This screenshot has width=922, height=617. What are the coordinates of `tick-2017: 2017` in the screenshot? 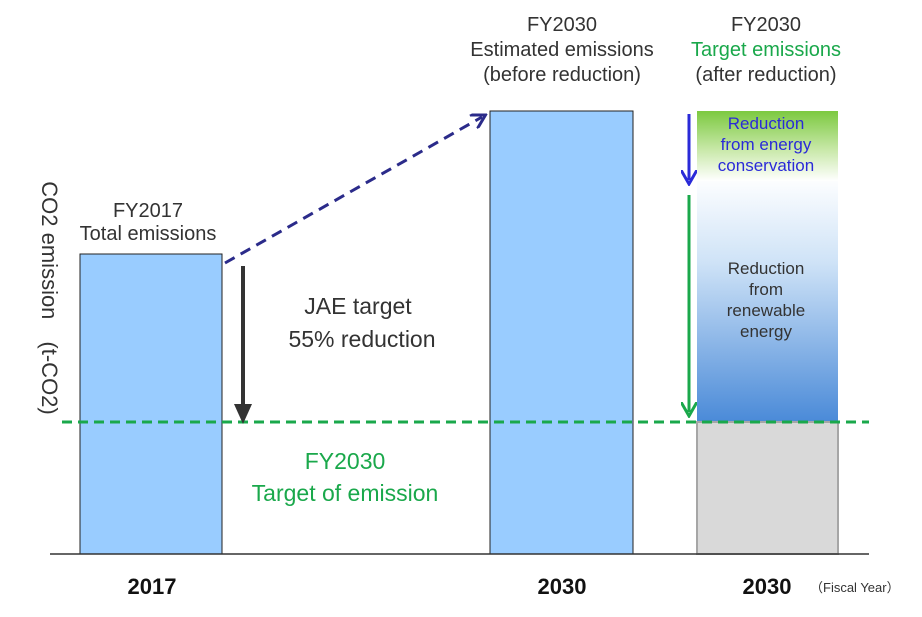 It's located at (152, 586).